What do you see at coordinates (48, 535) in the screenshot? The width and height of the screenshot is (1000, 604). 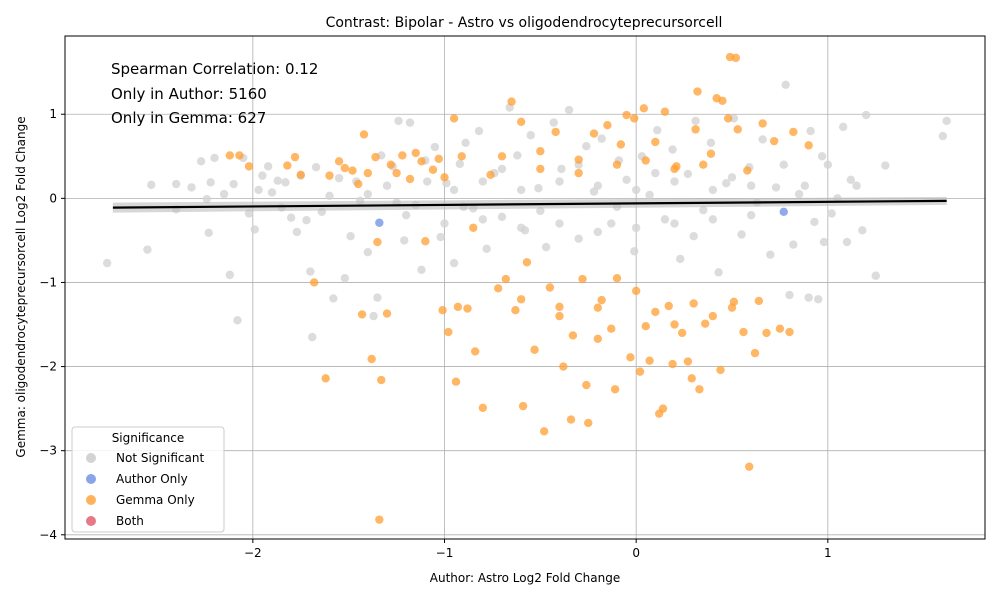 I see `y-tick-label: −4` at bounding box center [48, 535].